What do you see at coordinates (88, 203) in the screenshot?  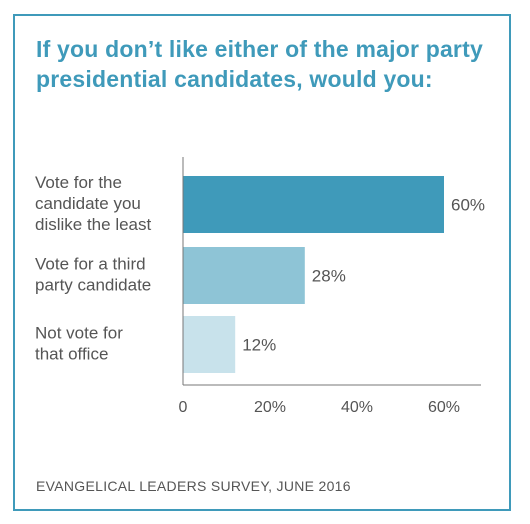 I see `category-label-line: candidate you` at bounding box center [88, 203].